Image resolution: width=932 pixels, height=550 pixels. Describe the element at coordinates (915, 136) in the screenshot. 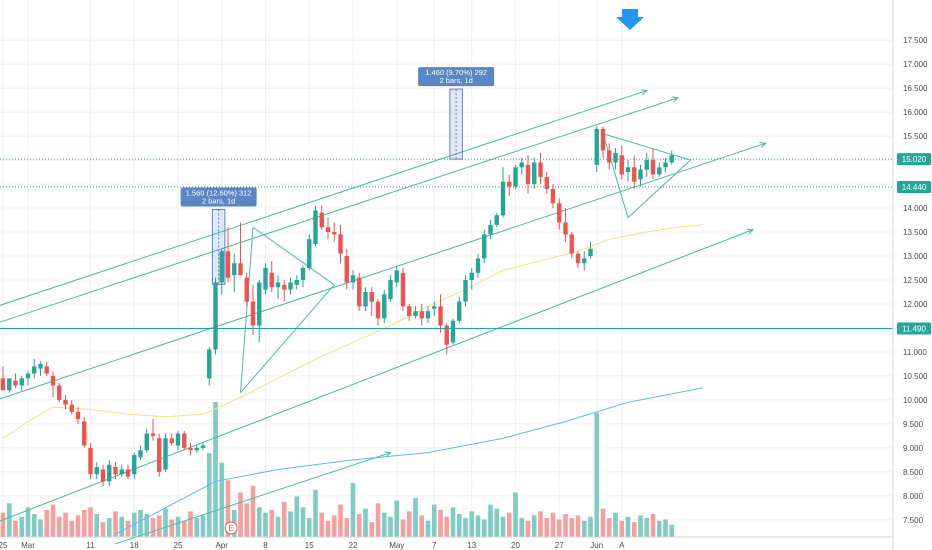

I see `y-tick-label: 15.500` at that location.